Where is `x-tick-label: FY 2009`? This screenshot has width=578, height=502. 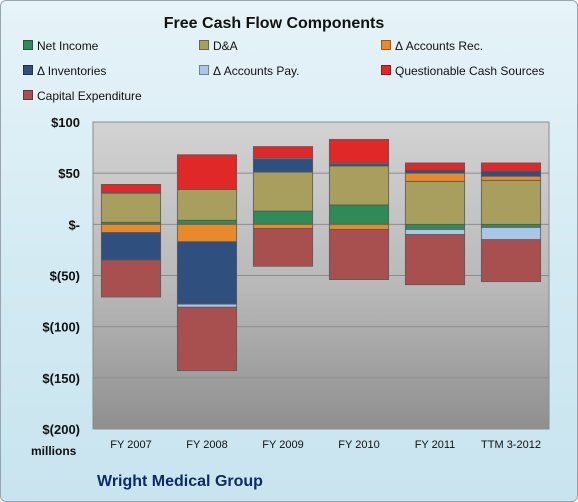
x-tick-label: FY 2009 is located at coordinates (282, 445).